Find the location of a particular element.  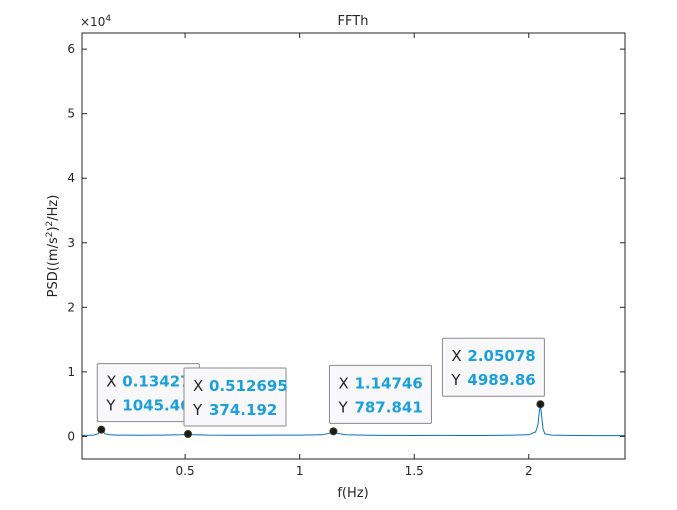

y-exponent-base: ×10 is located at coordinates (92, 22).